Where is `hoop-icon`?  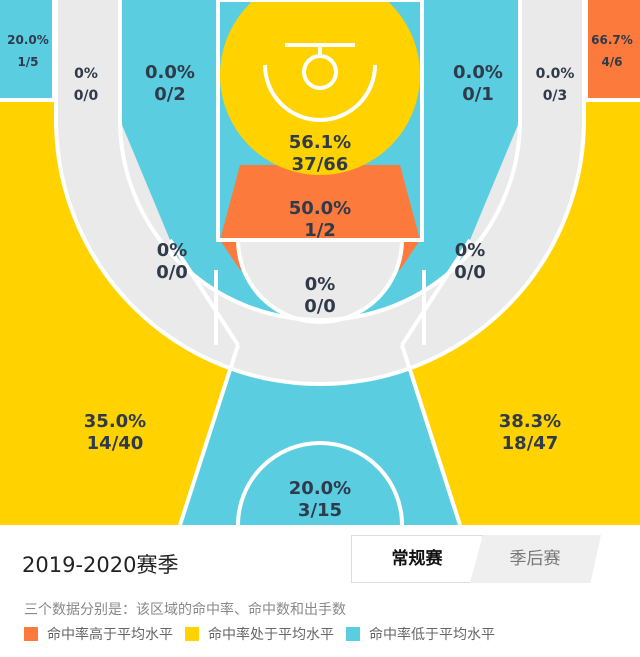
hoop-icon is located at coordinates (320, 82).